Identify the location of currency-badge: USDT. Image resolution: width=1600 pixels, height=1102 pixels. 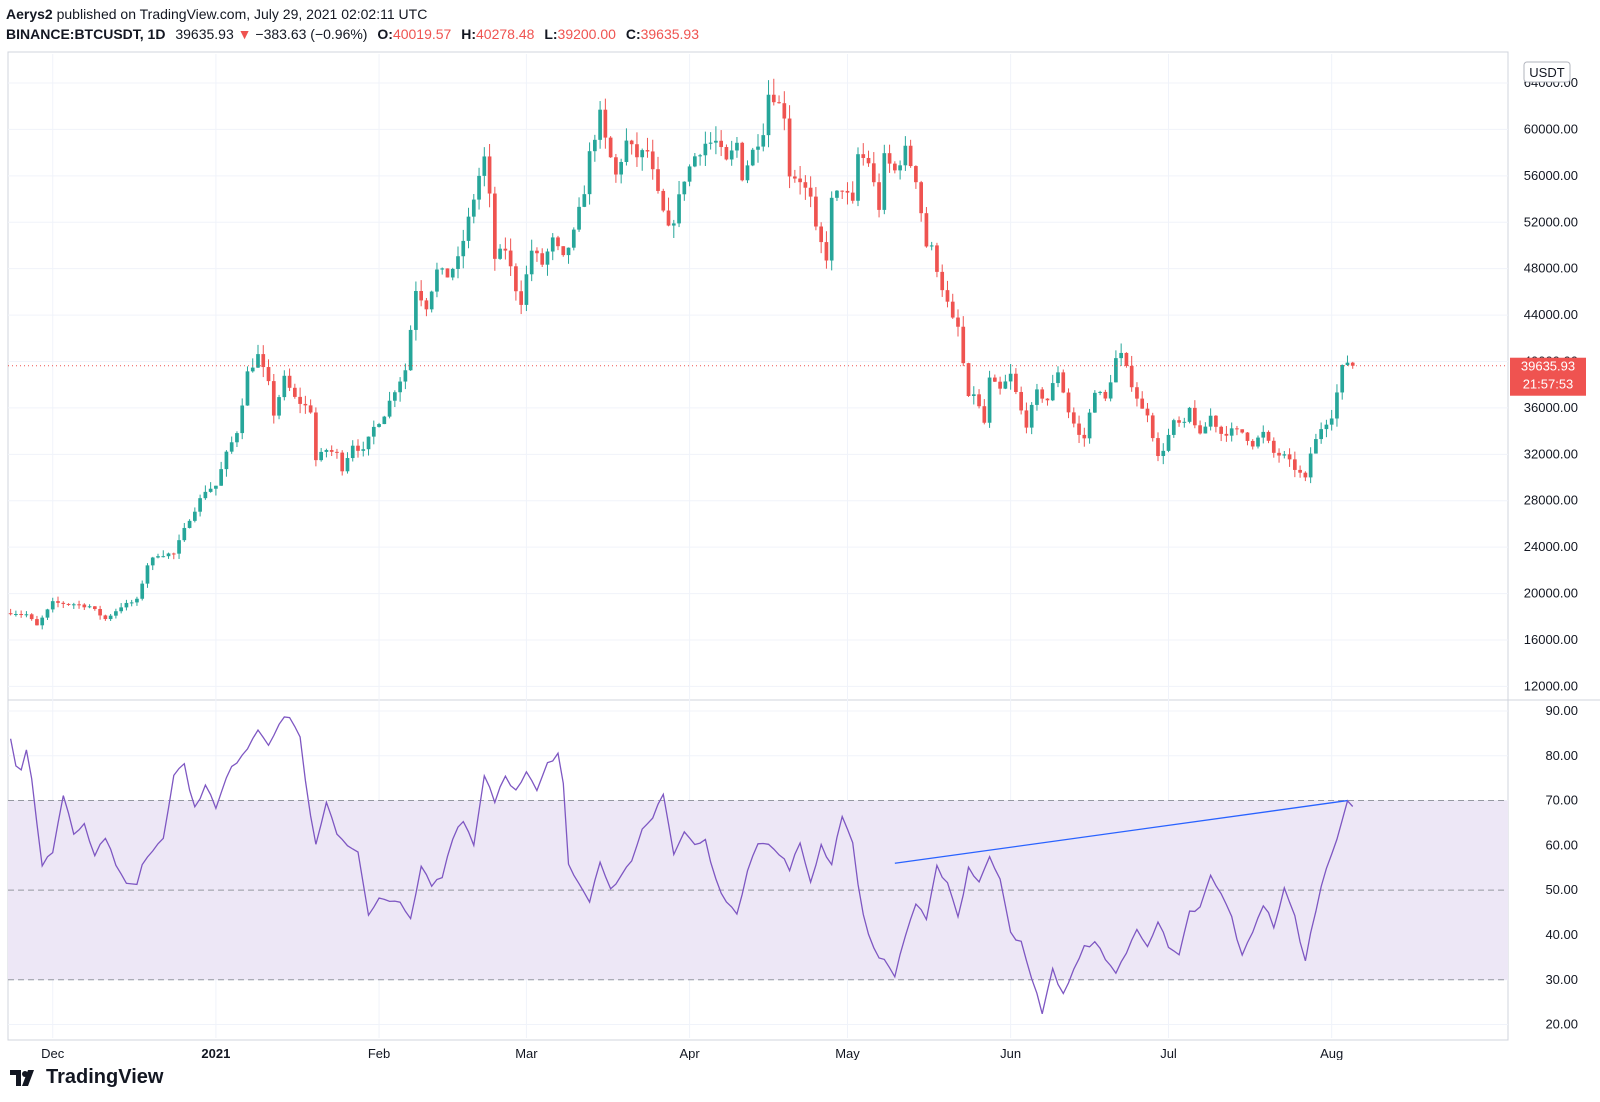
(1547, 72).